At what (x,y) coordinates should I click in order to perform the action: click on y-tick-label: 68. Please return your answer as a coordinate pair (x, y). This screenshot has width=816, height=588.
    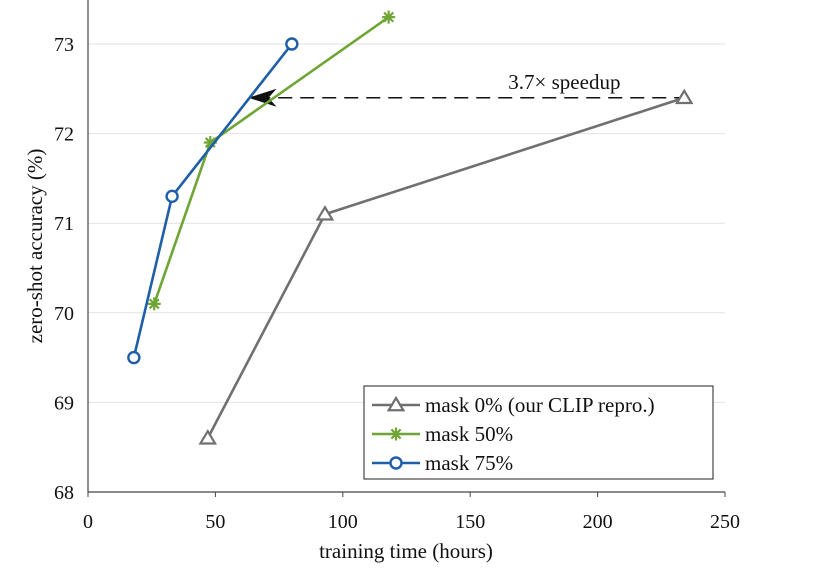
    Looking at the image, I should click on (64, 493).